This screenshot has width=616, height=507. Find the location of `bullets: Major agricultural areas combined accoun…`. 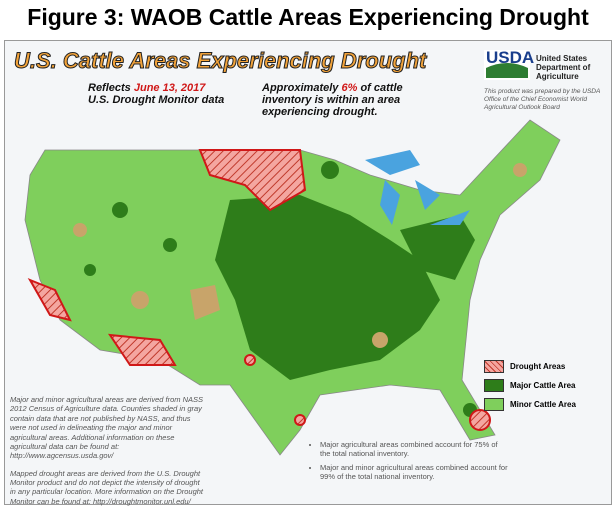

bullets: Major agricultural areas combined accoun… is located at coordinates (410, 463).